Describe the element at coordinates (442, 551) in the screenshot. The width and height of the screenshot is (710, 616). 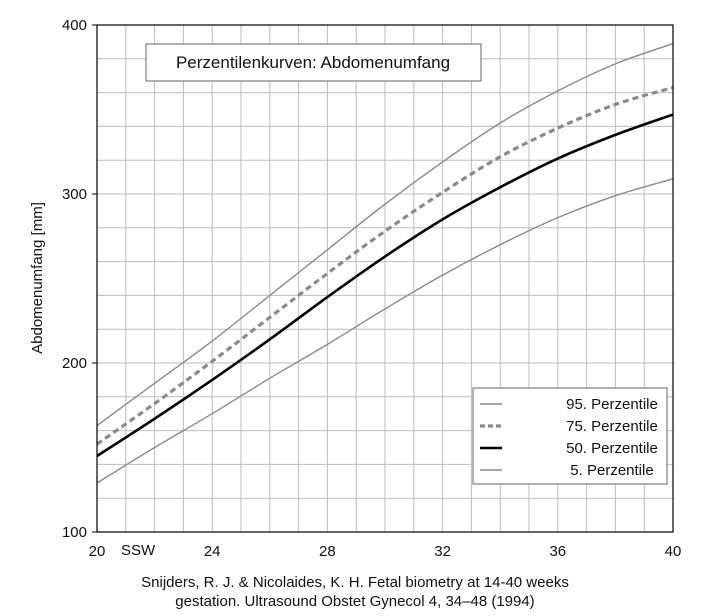
I see `x-tick-label: 32` at that location.